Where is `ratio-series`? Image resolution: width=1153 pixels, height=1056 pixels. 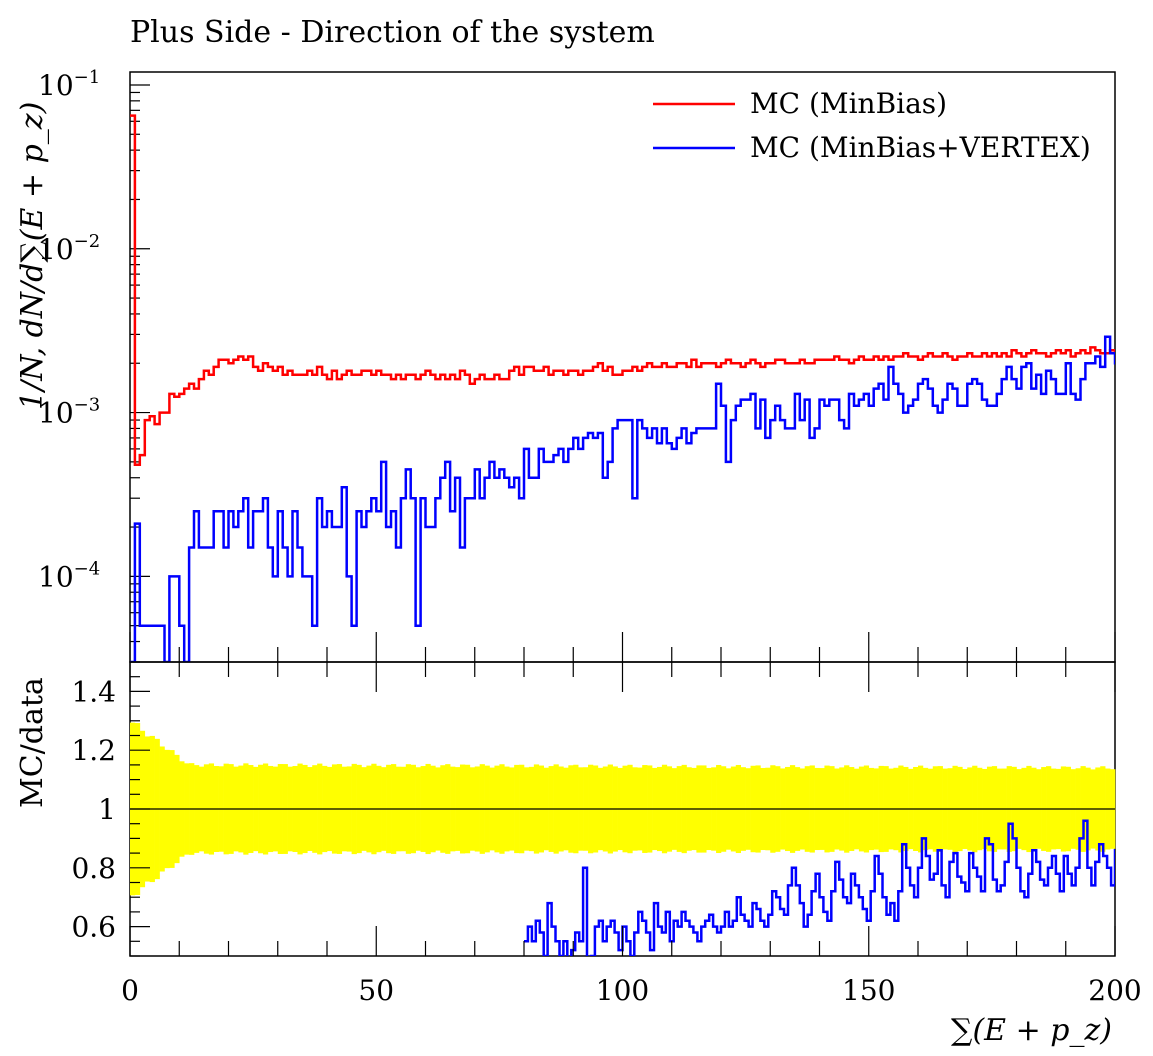
ratio-series is located at coordinates (819, 887).